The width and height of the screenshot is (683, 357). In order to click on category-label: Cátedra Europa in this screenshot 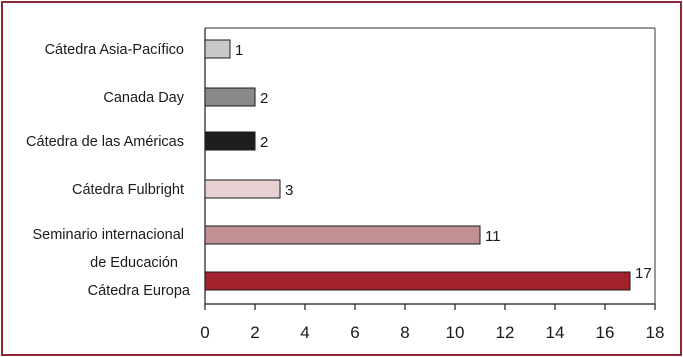, I will do `click(139, 291)`.